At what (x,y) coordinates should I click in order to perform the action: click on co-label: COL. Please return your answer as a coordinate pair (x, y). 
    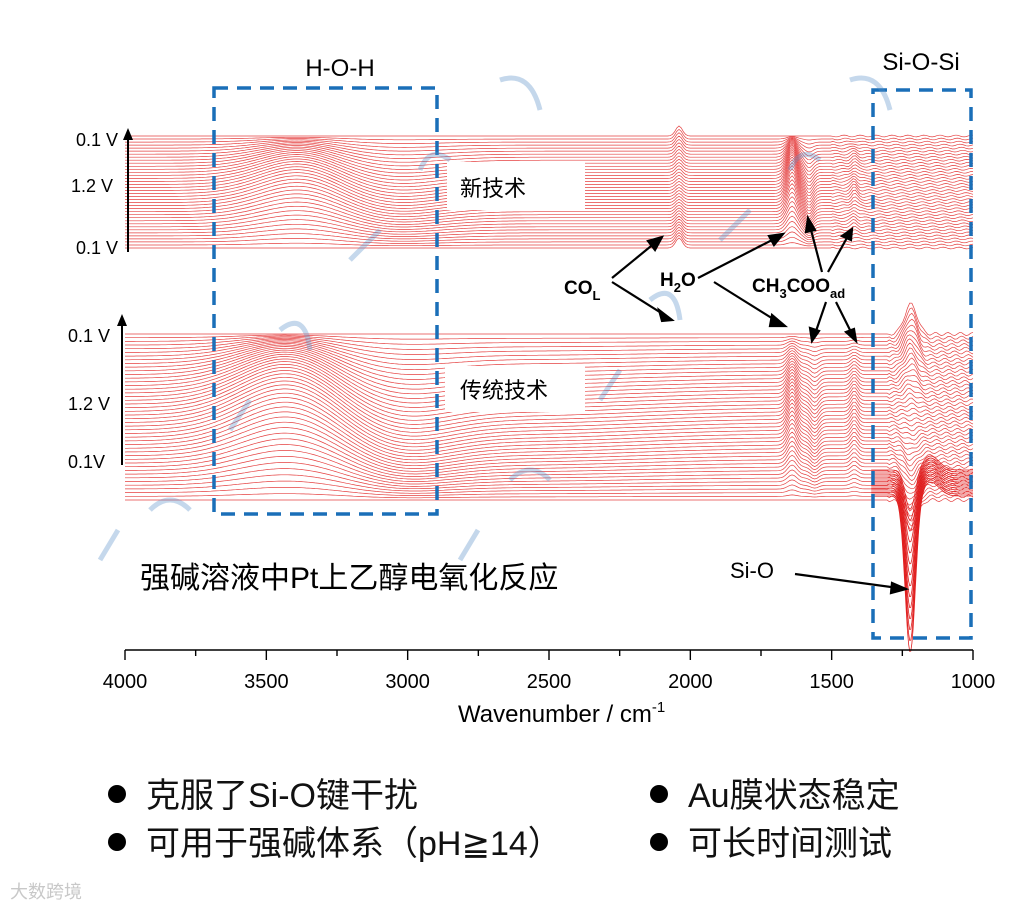
    Looking at the image, I should click on (582, 290).